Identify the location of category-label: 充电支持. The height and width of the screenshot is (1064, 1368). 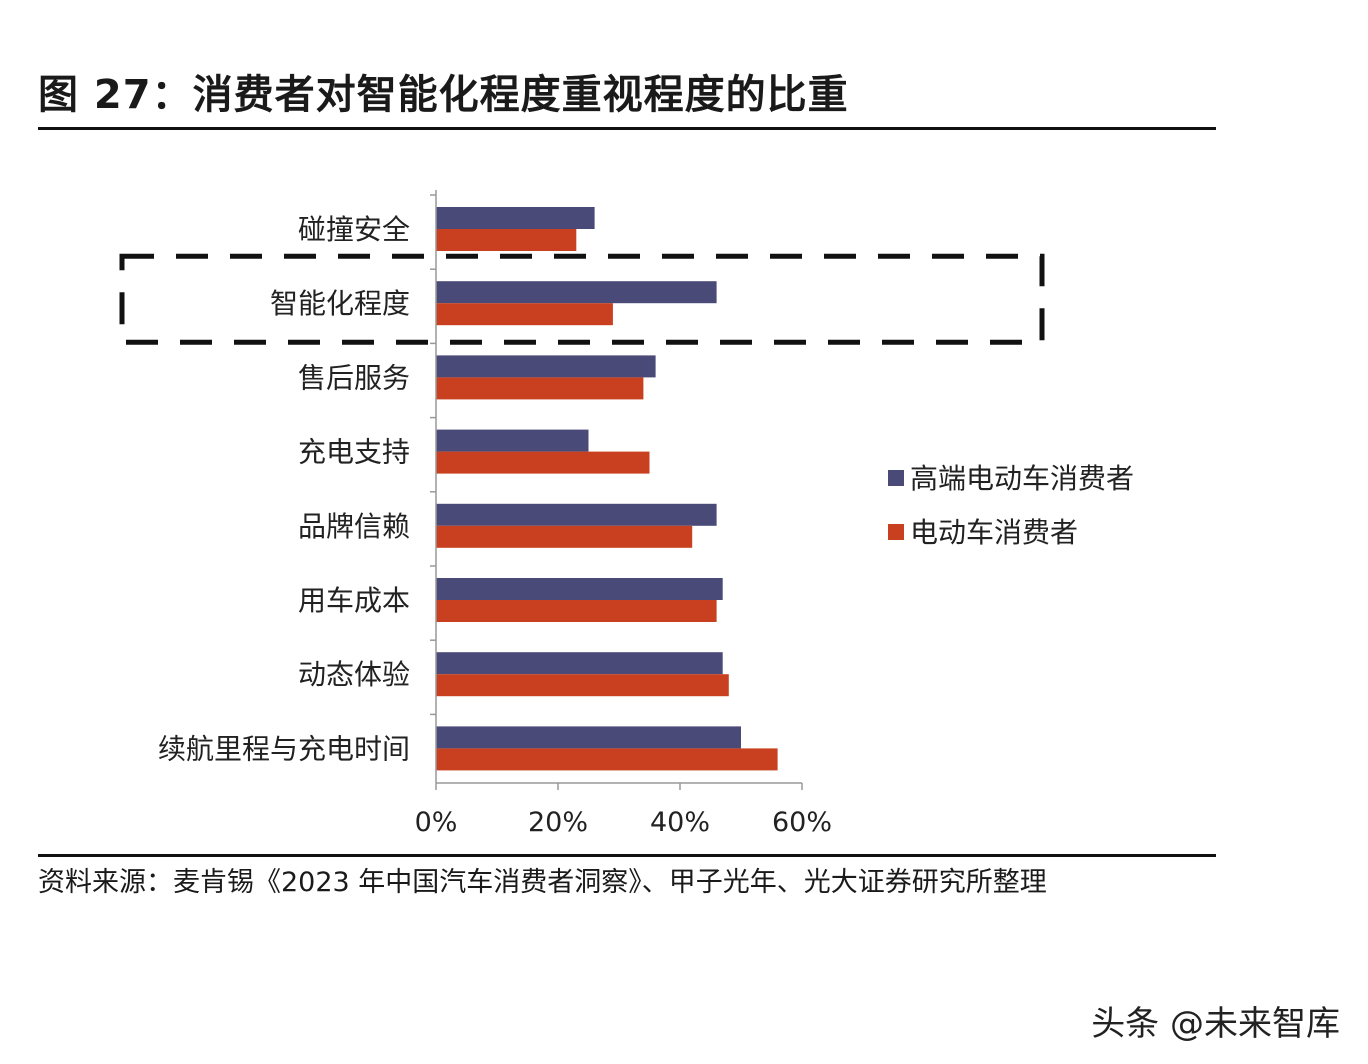
(354, 452).